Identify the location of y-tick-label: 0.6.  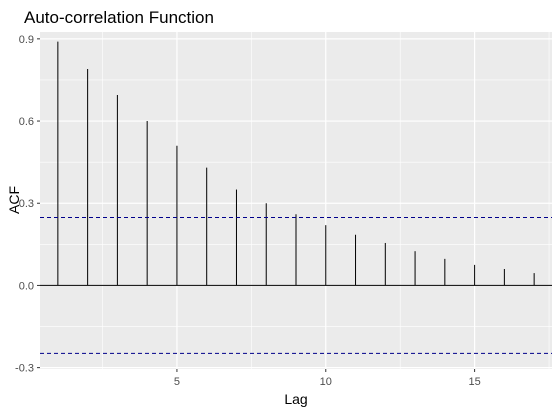
(26, 122).